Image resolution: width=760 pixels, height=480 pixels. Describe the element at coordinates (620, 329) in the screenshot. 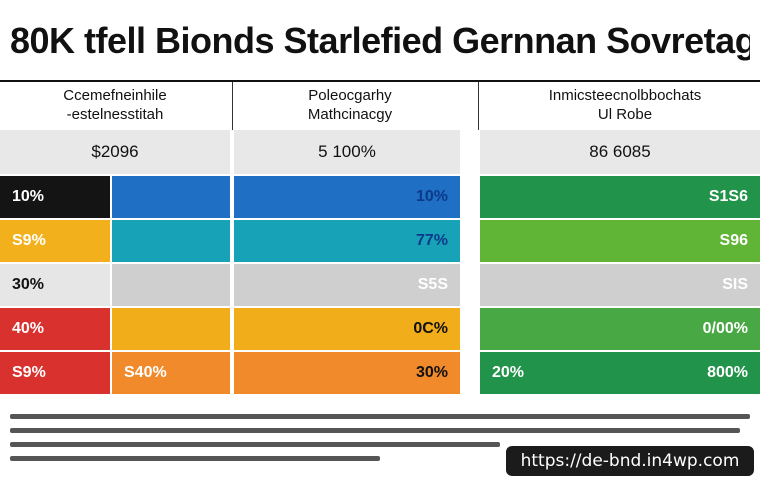

I see `chart-segment-r4-right: 0/00%` at that location.